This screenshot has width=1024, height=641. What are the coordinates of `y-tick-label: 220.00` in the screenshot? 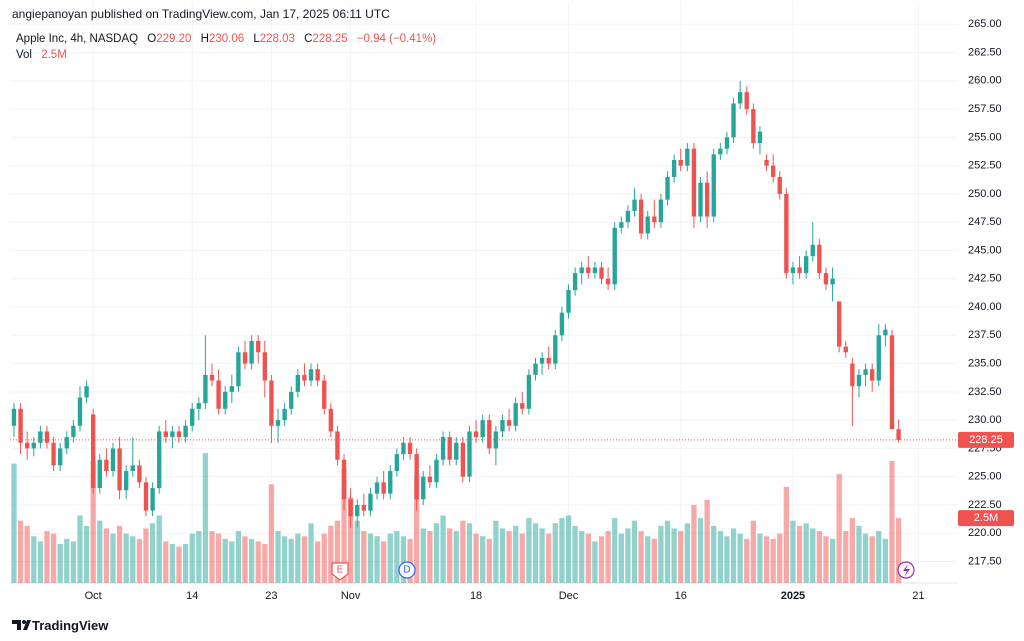 It's located at (985, 533).